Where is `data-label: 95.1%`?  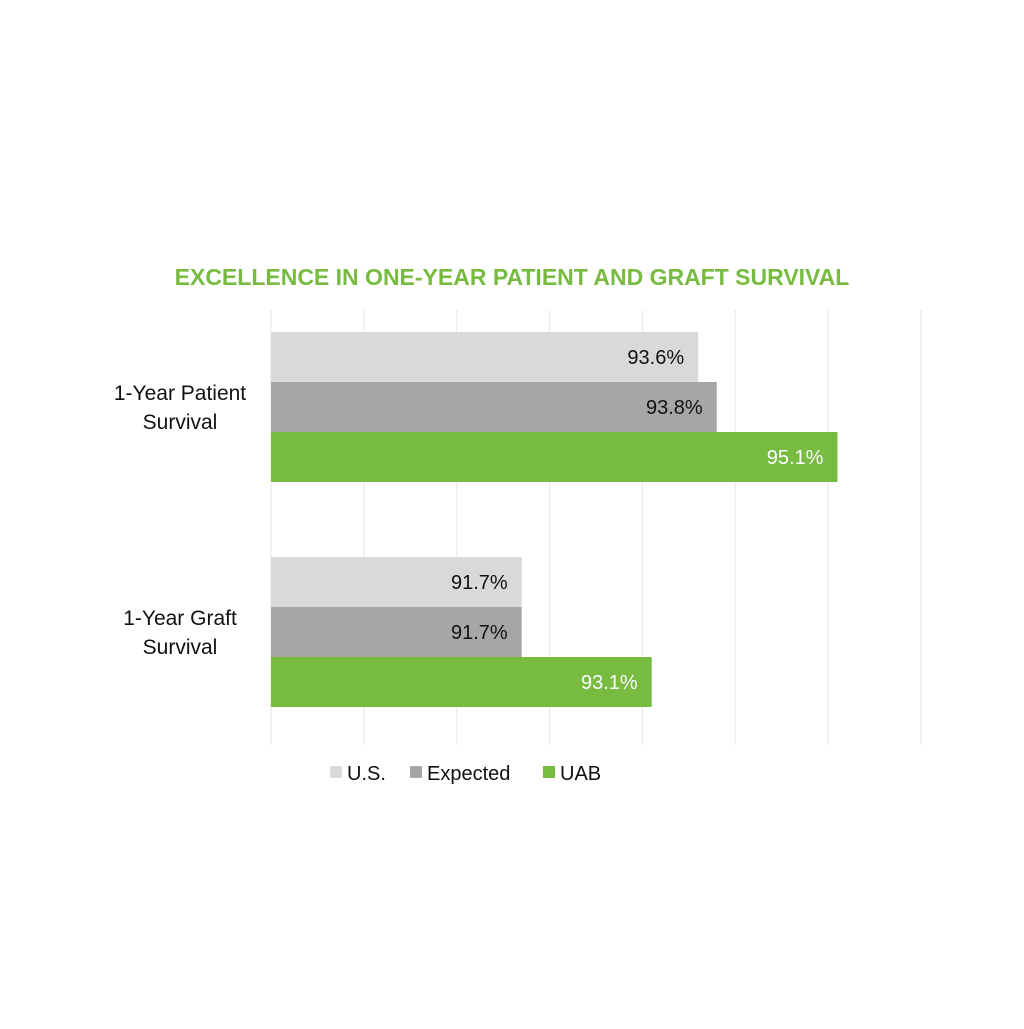
data-label: 95.1% is located at coordinates (795, 458).